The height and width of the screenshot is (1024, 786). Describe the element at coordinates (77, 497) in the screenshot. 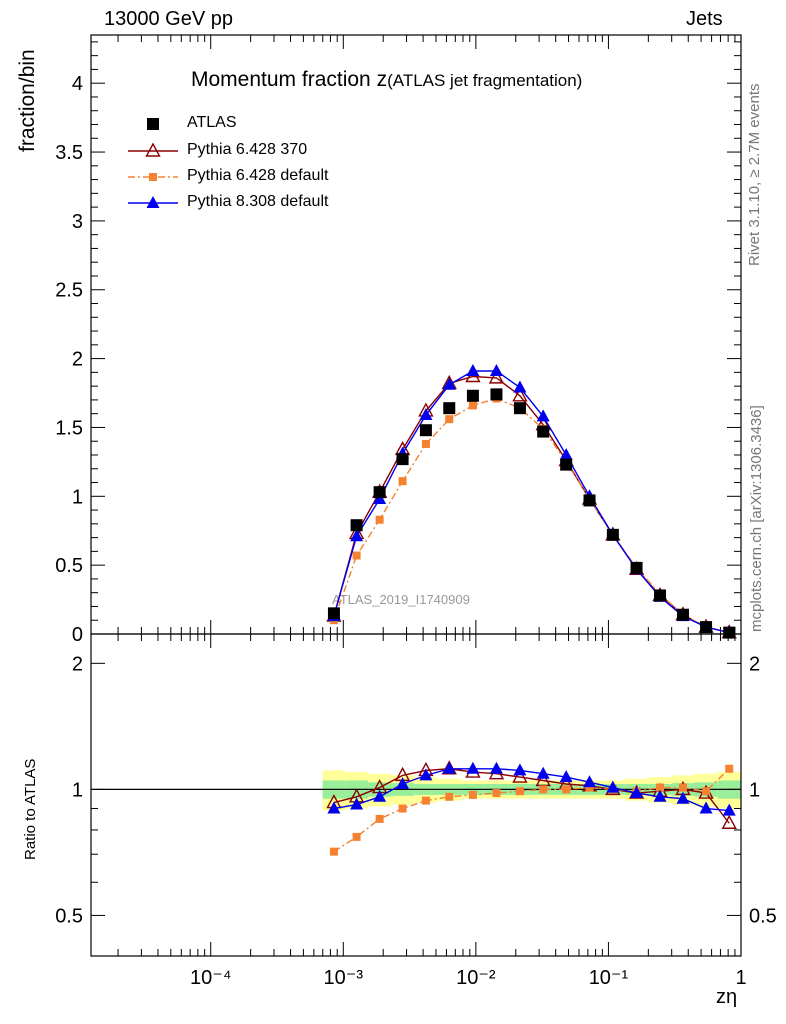

I see `main-y-tick-label: 1` at that location.